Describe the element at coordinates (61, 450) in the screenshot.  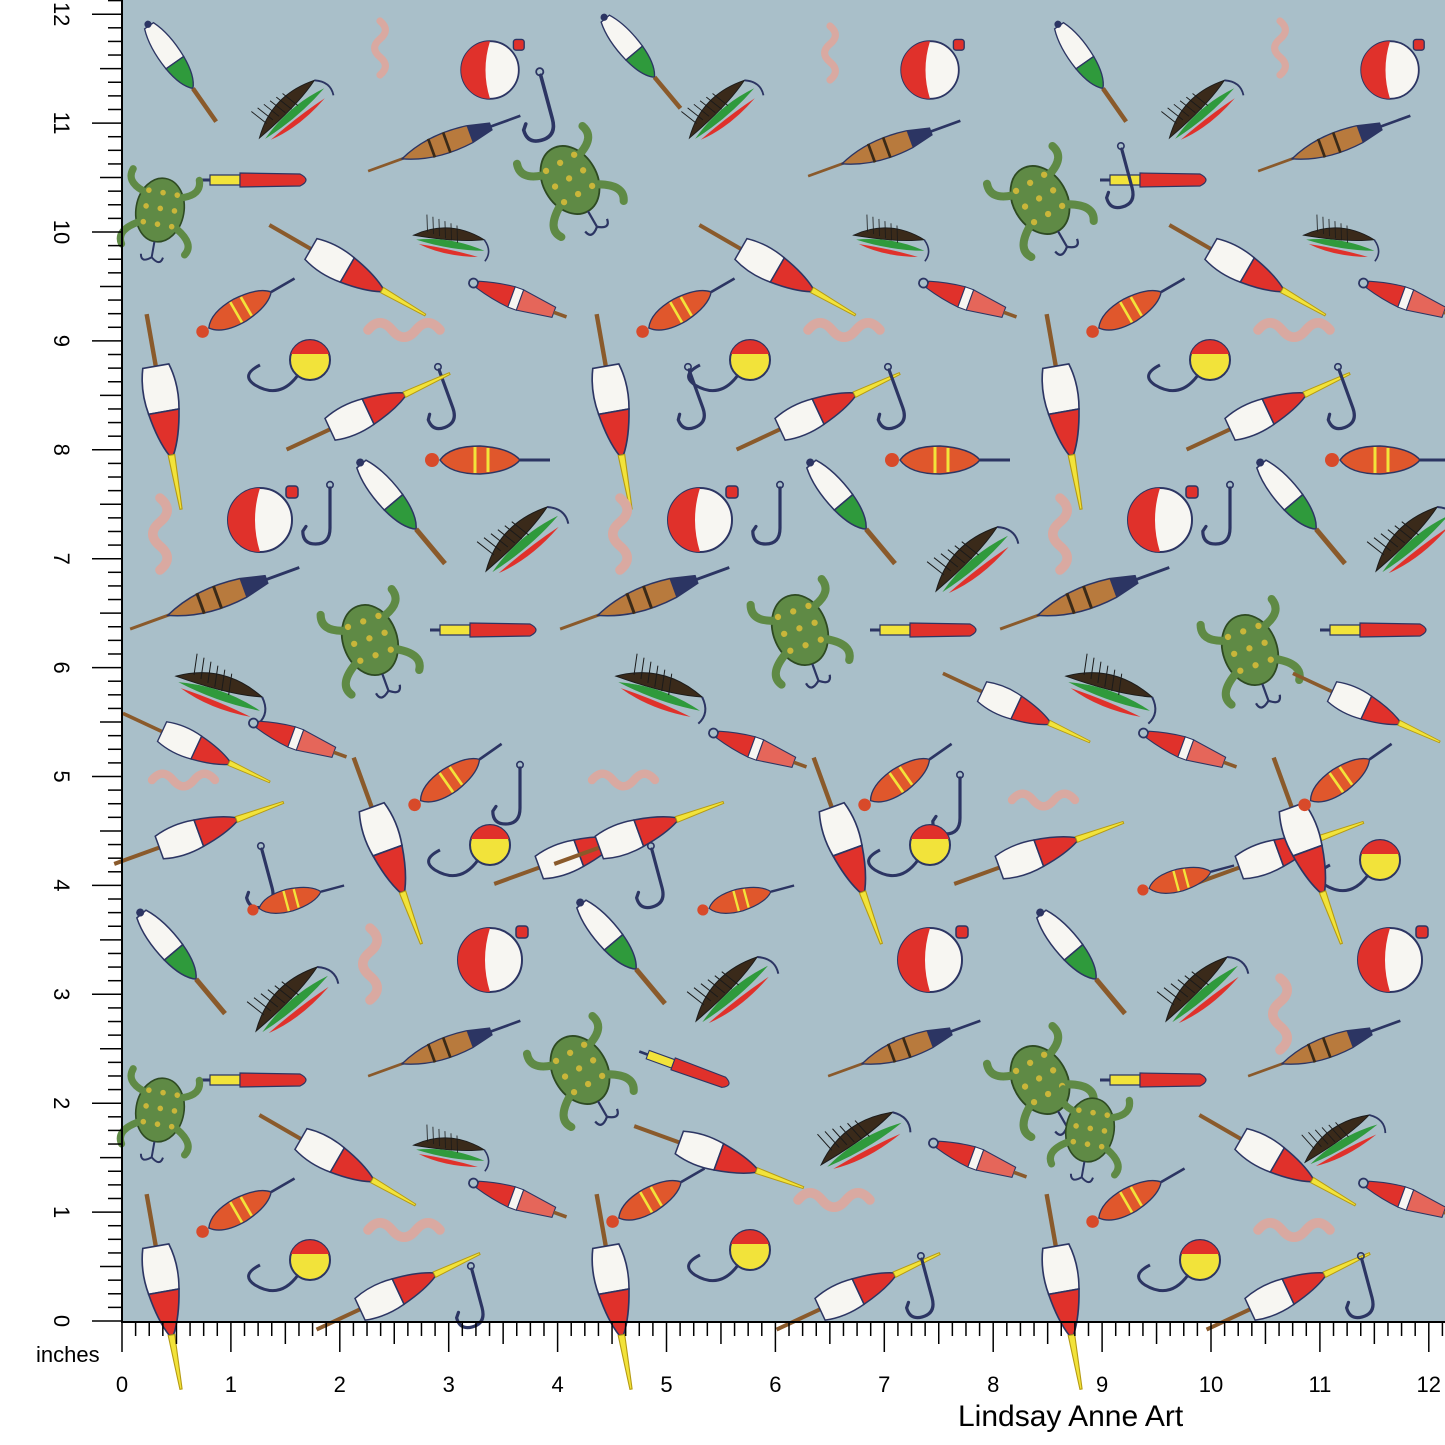
I see `vertical-tick-label: 8` at that location.